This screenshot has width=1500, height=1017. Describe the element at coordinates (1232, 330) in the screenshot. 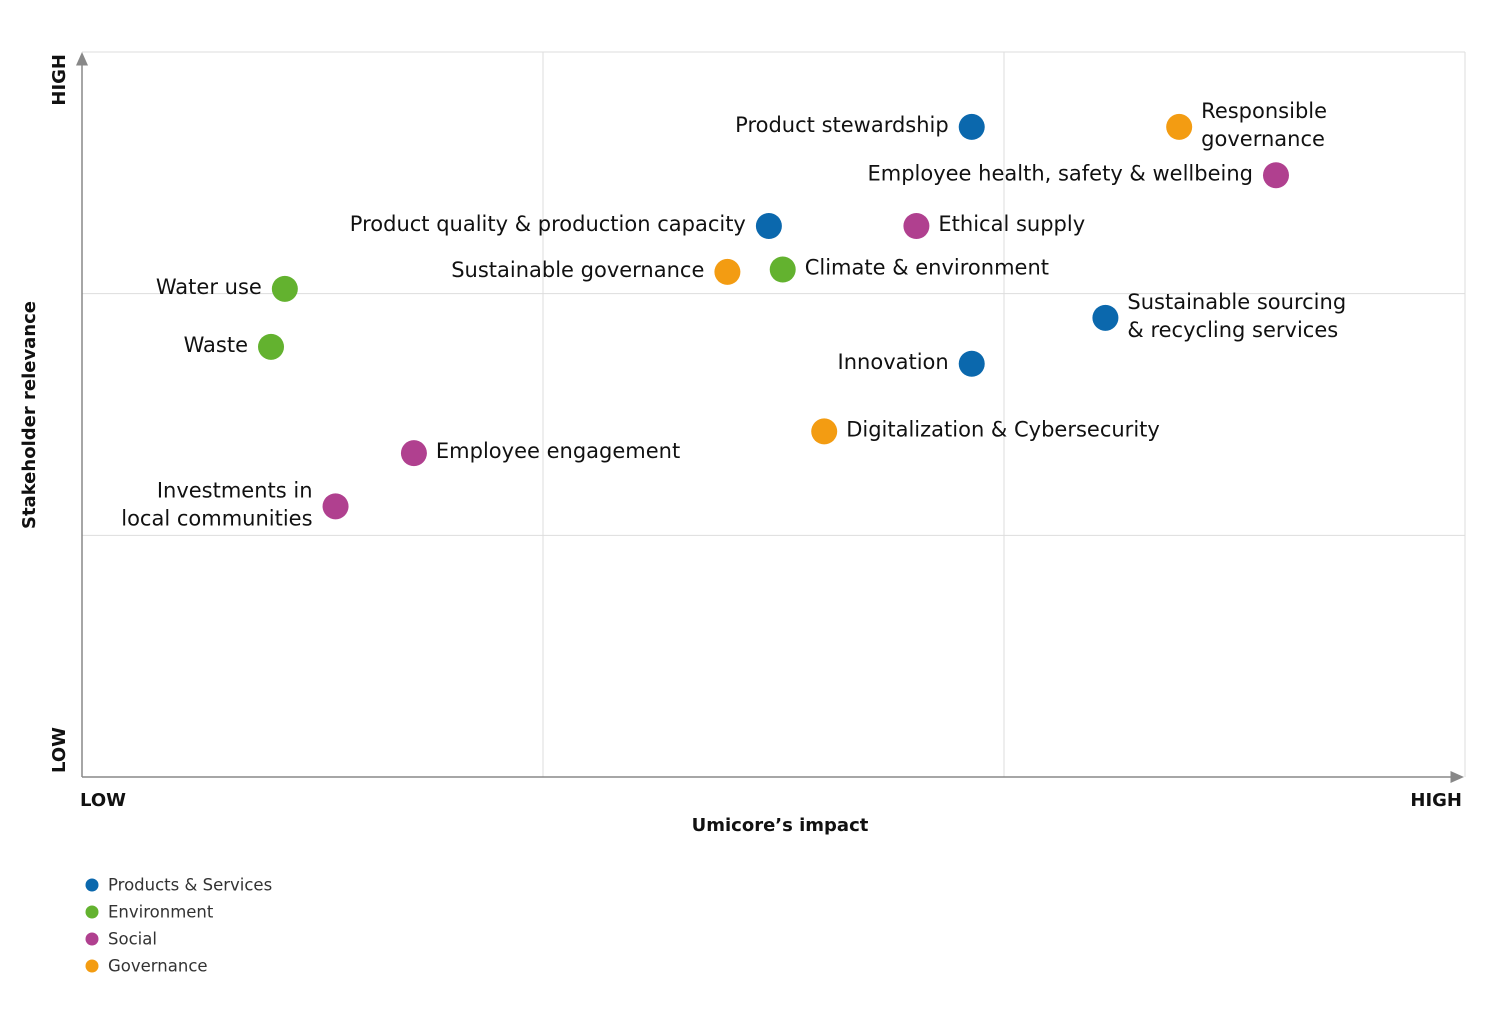

I see `point-label: & recycling services` at that location.